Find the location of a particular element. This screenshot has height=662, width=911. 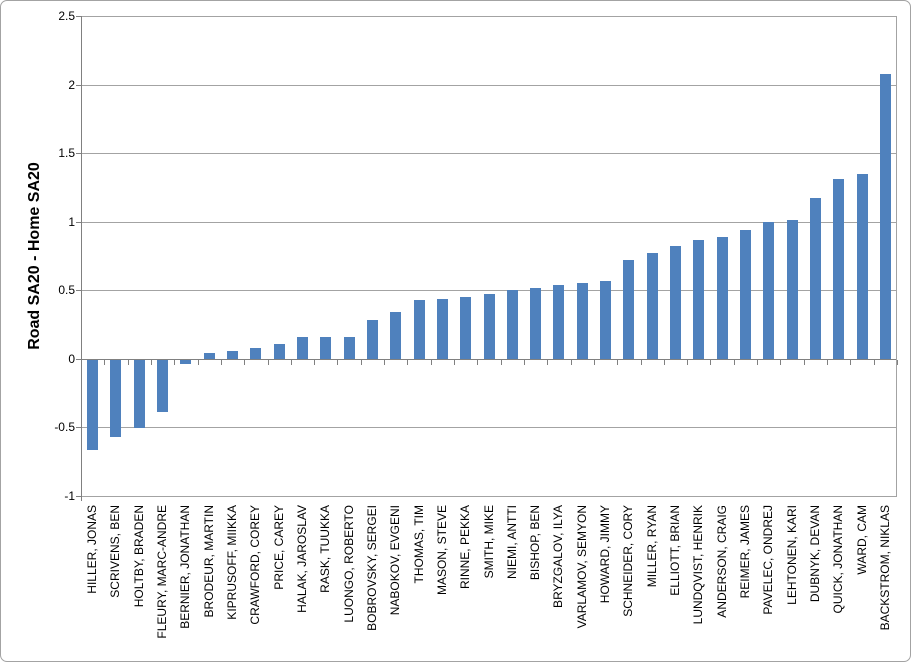

y-tick-label: -1 is located at coordinates (69, 496).